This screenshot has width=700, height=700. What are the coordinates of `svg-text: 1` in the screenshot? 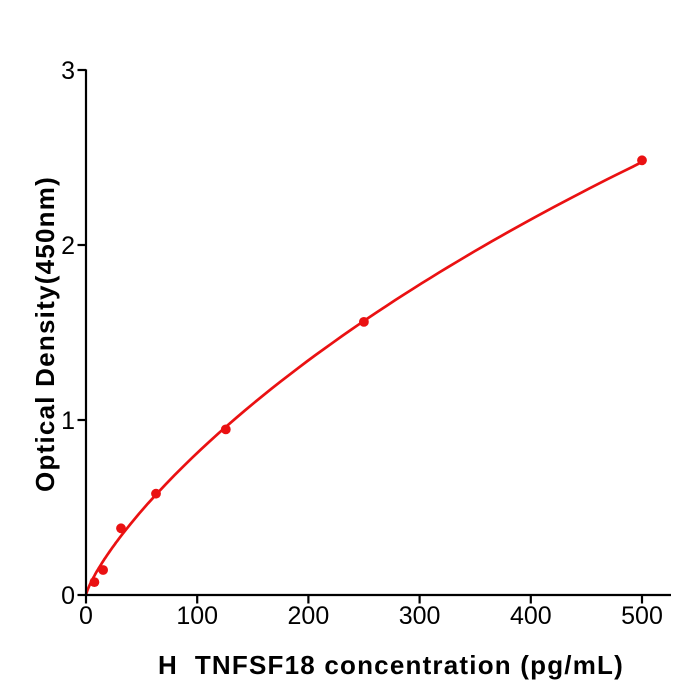 It's located at (68, 421).